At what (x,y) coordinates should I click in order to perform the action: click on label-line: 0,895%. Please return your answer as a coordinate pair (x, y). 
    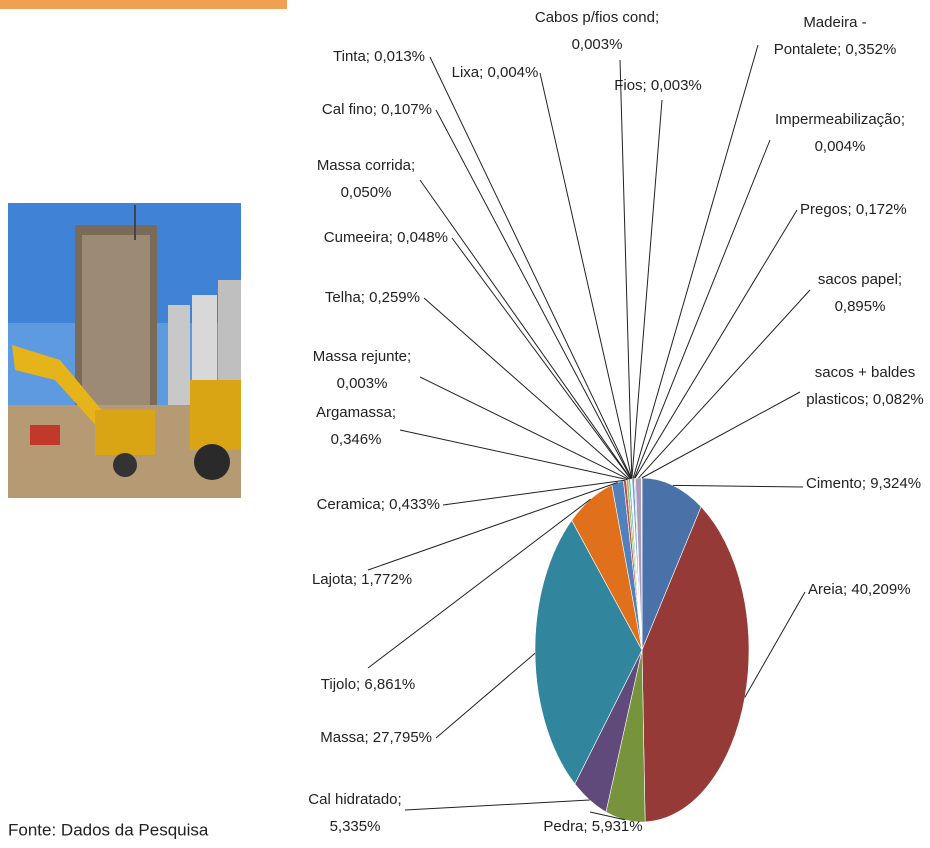
    Looking at the image, I should click on (860, 306).